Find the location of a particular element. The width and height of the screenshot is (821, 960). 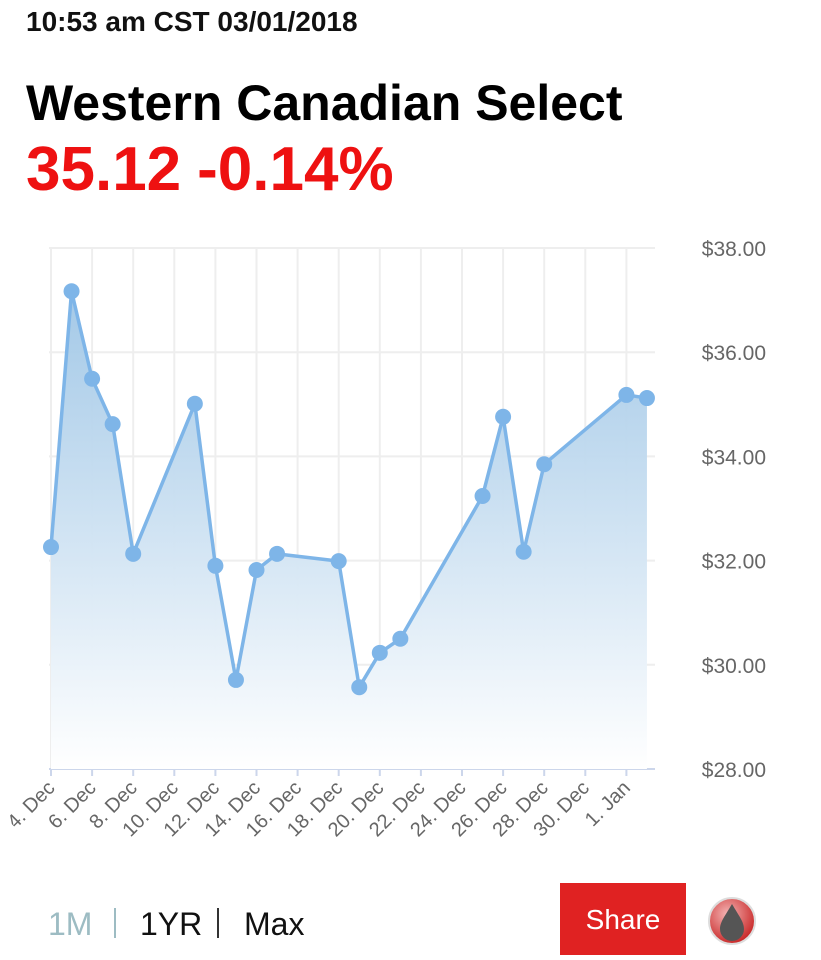

y-tick-label: $28.00 is located at coordinates (734, 770).